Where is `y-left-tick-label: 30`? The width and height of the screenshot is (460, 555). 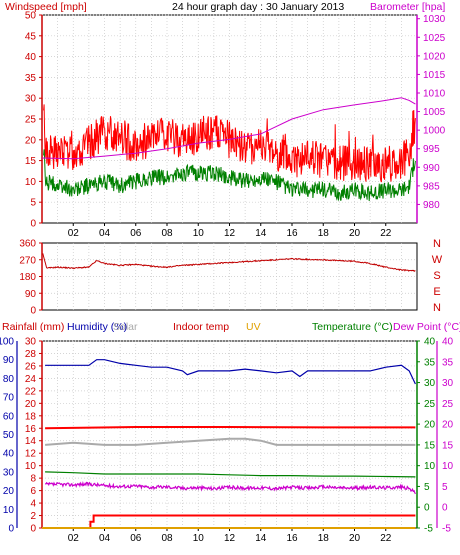
y-left-tick-label: 30 is located at coordinates (31, 99).